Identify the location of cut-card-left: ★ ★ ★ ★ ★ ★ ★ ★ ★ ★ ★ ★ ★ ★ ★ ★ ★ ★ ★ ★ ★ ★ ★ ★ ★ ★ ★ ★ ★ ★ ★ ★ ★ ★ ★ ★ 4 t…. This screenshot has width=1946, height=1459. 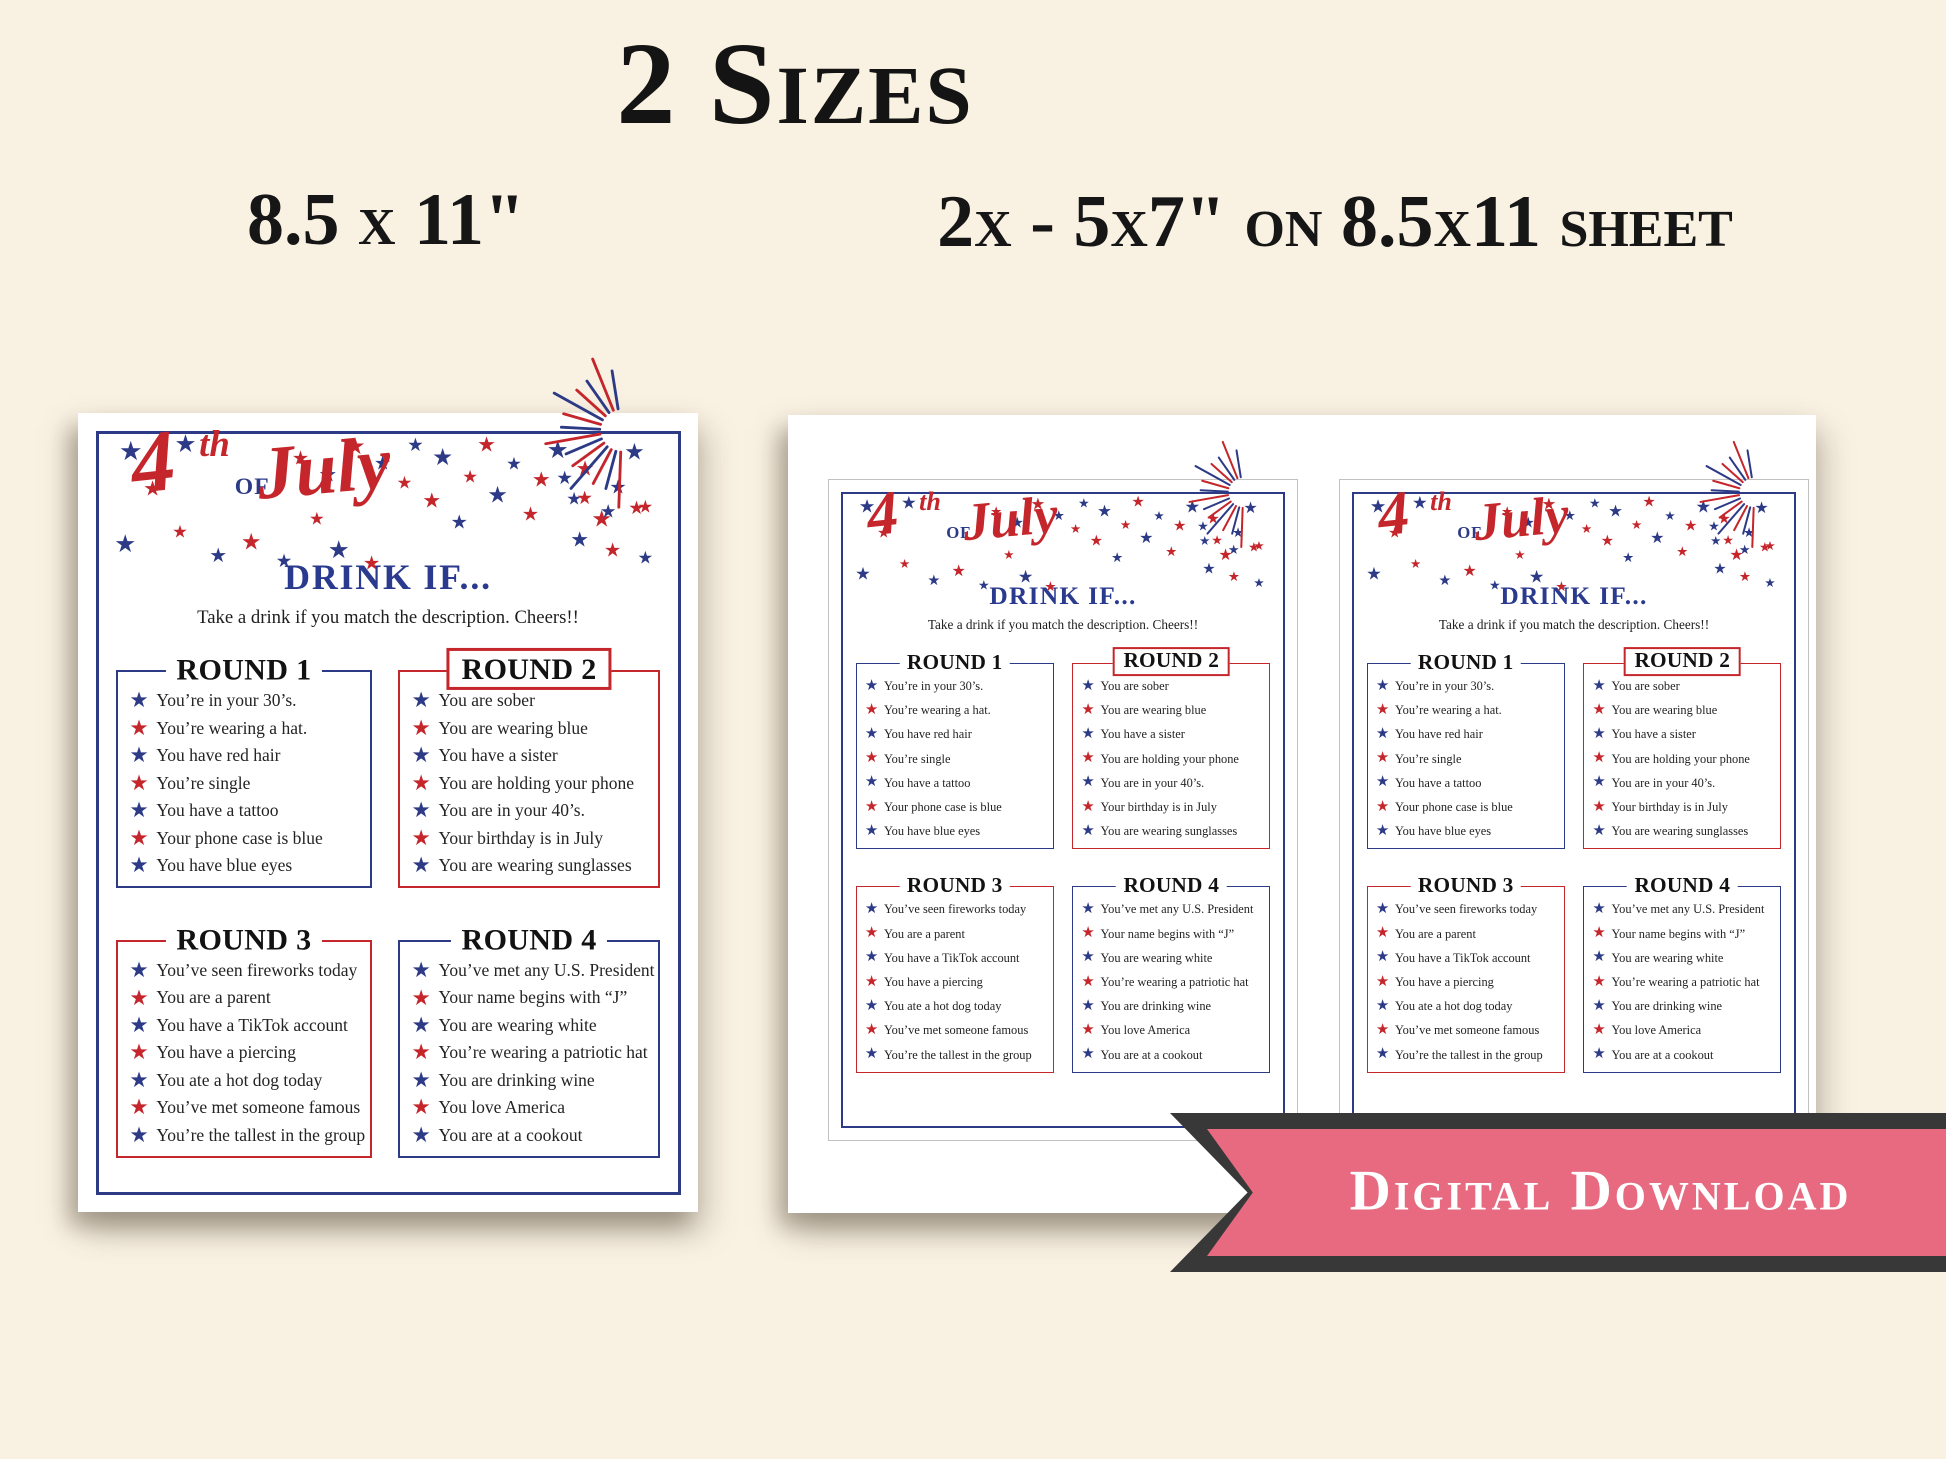
(1063, 790).